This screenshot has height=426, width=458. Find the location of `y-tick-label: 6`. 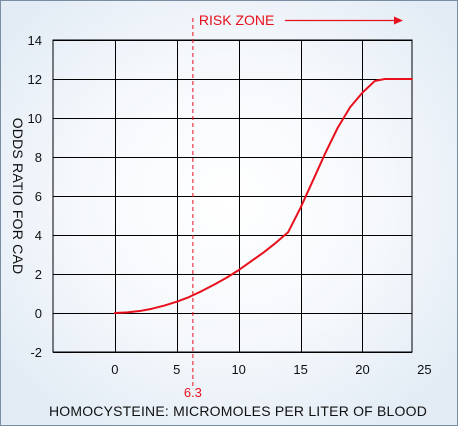

y-tick-label: 6 is located at coordinates (38, 196).